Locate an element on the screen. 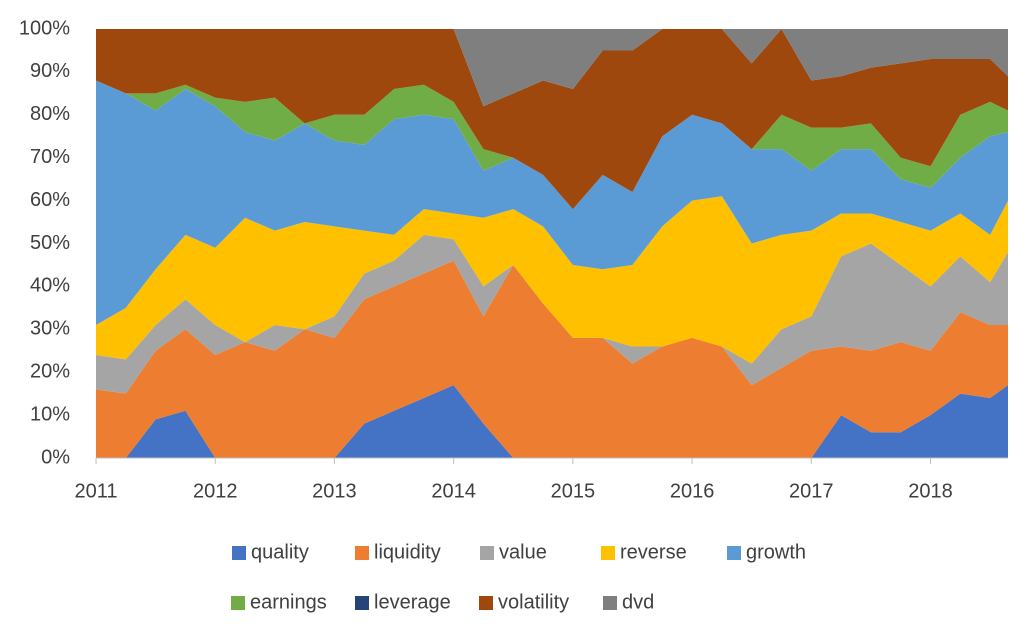  y-tick-label: 20% is located at coordinates (50, 371).